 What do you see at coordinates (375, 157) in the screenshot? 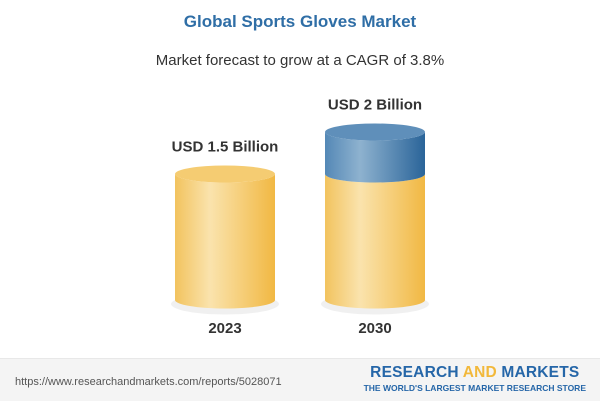
I see `cylinder-growth-2030` at bounding box center [375, 157].